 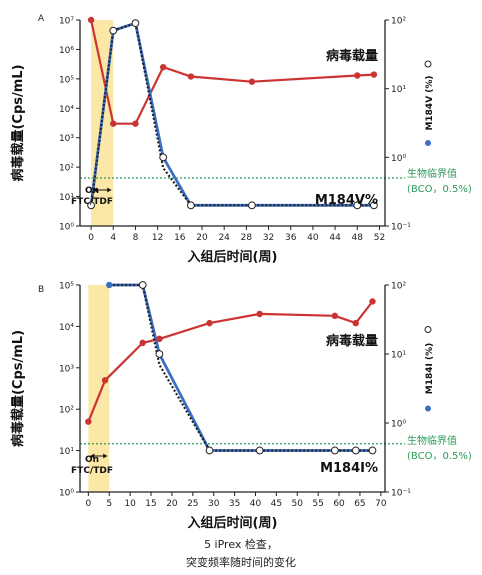 I want to click on x-tick-label: 52, so click(x=379, y=238).